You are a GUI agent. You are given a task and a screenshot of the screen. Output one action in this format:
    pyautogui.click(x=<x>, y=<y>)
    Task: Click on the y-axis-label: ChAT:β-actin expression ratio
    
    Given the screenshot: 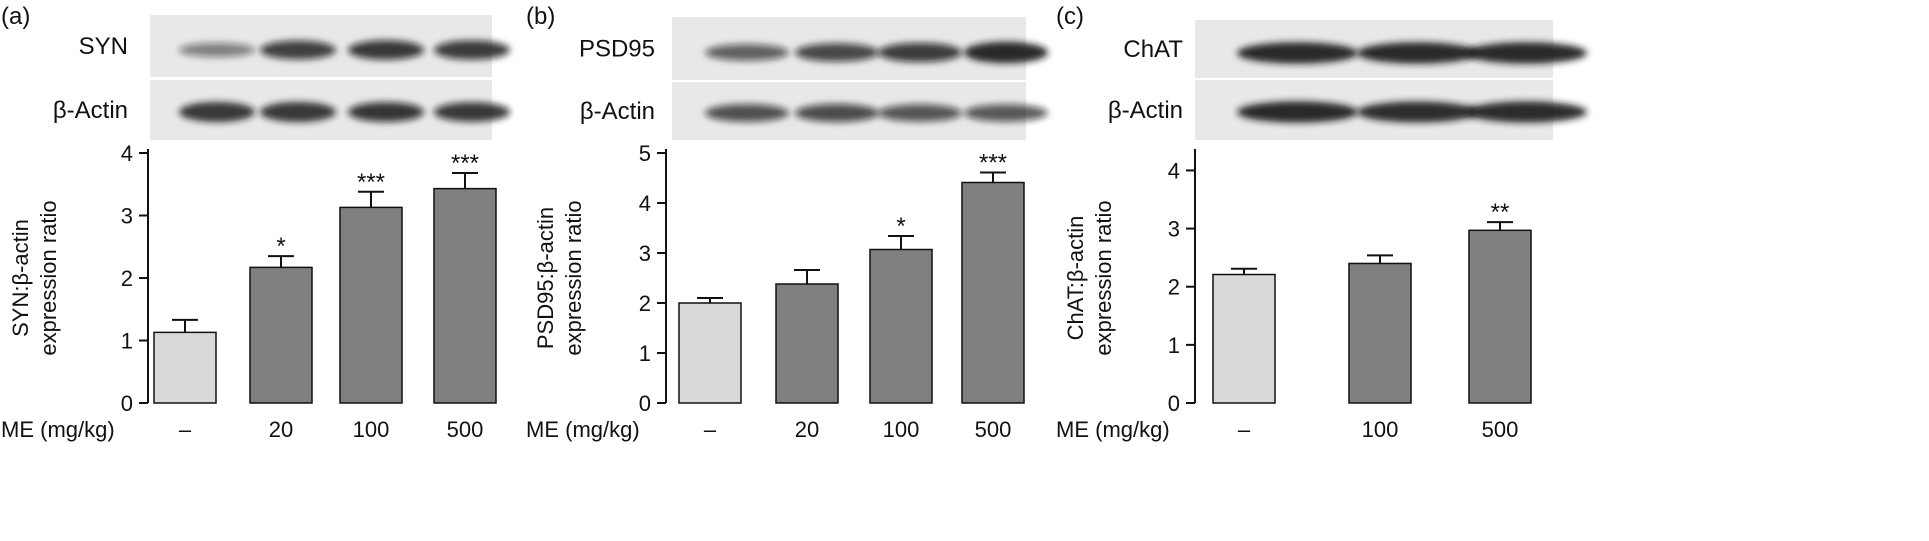 What is the action you would take?
    pyautogui.click(x=1089, y=277)
    